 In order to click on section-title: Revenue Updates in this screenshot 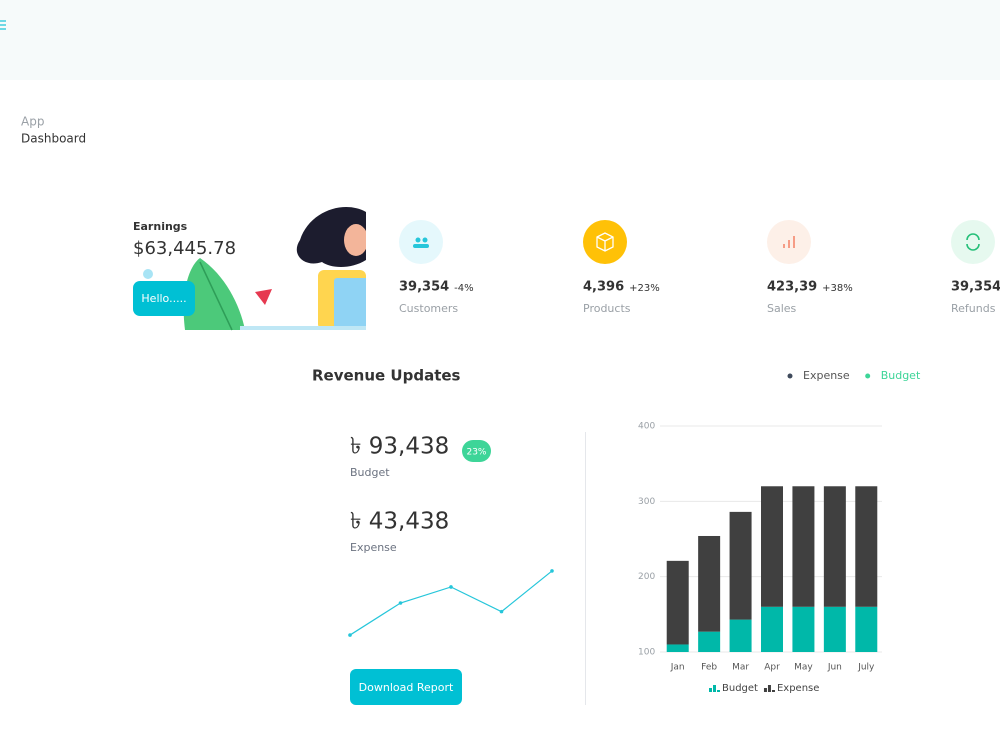, I will do `click(386, 376)`.